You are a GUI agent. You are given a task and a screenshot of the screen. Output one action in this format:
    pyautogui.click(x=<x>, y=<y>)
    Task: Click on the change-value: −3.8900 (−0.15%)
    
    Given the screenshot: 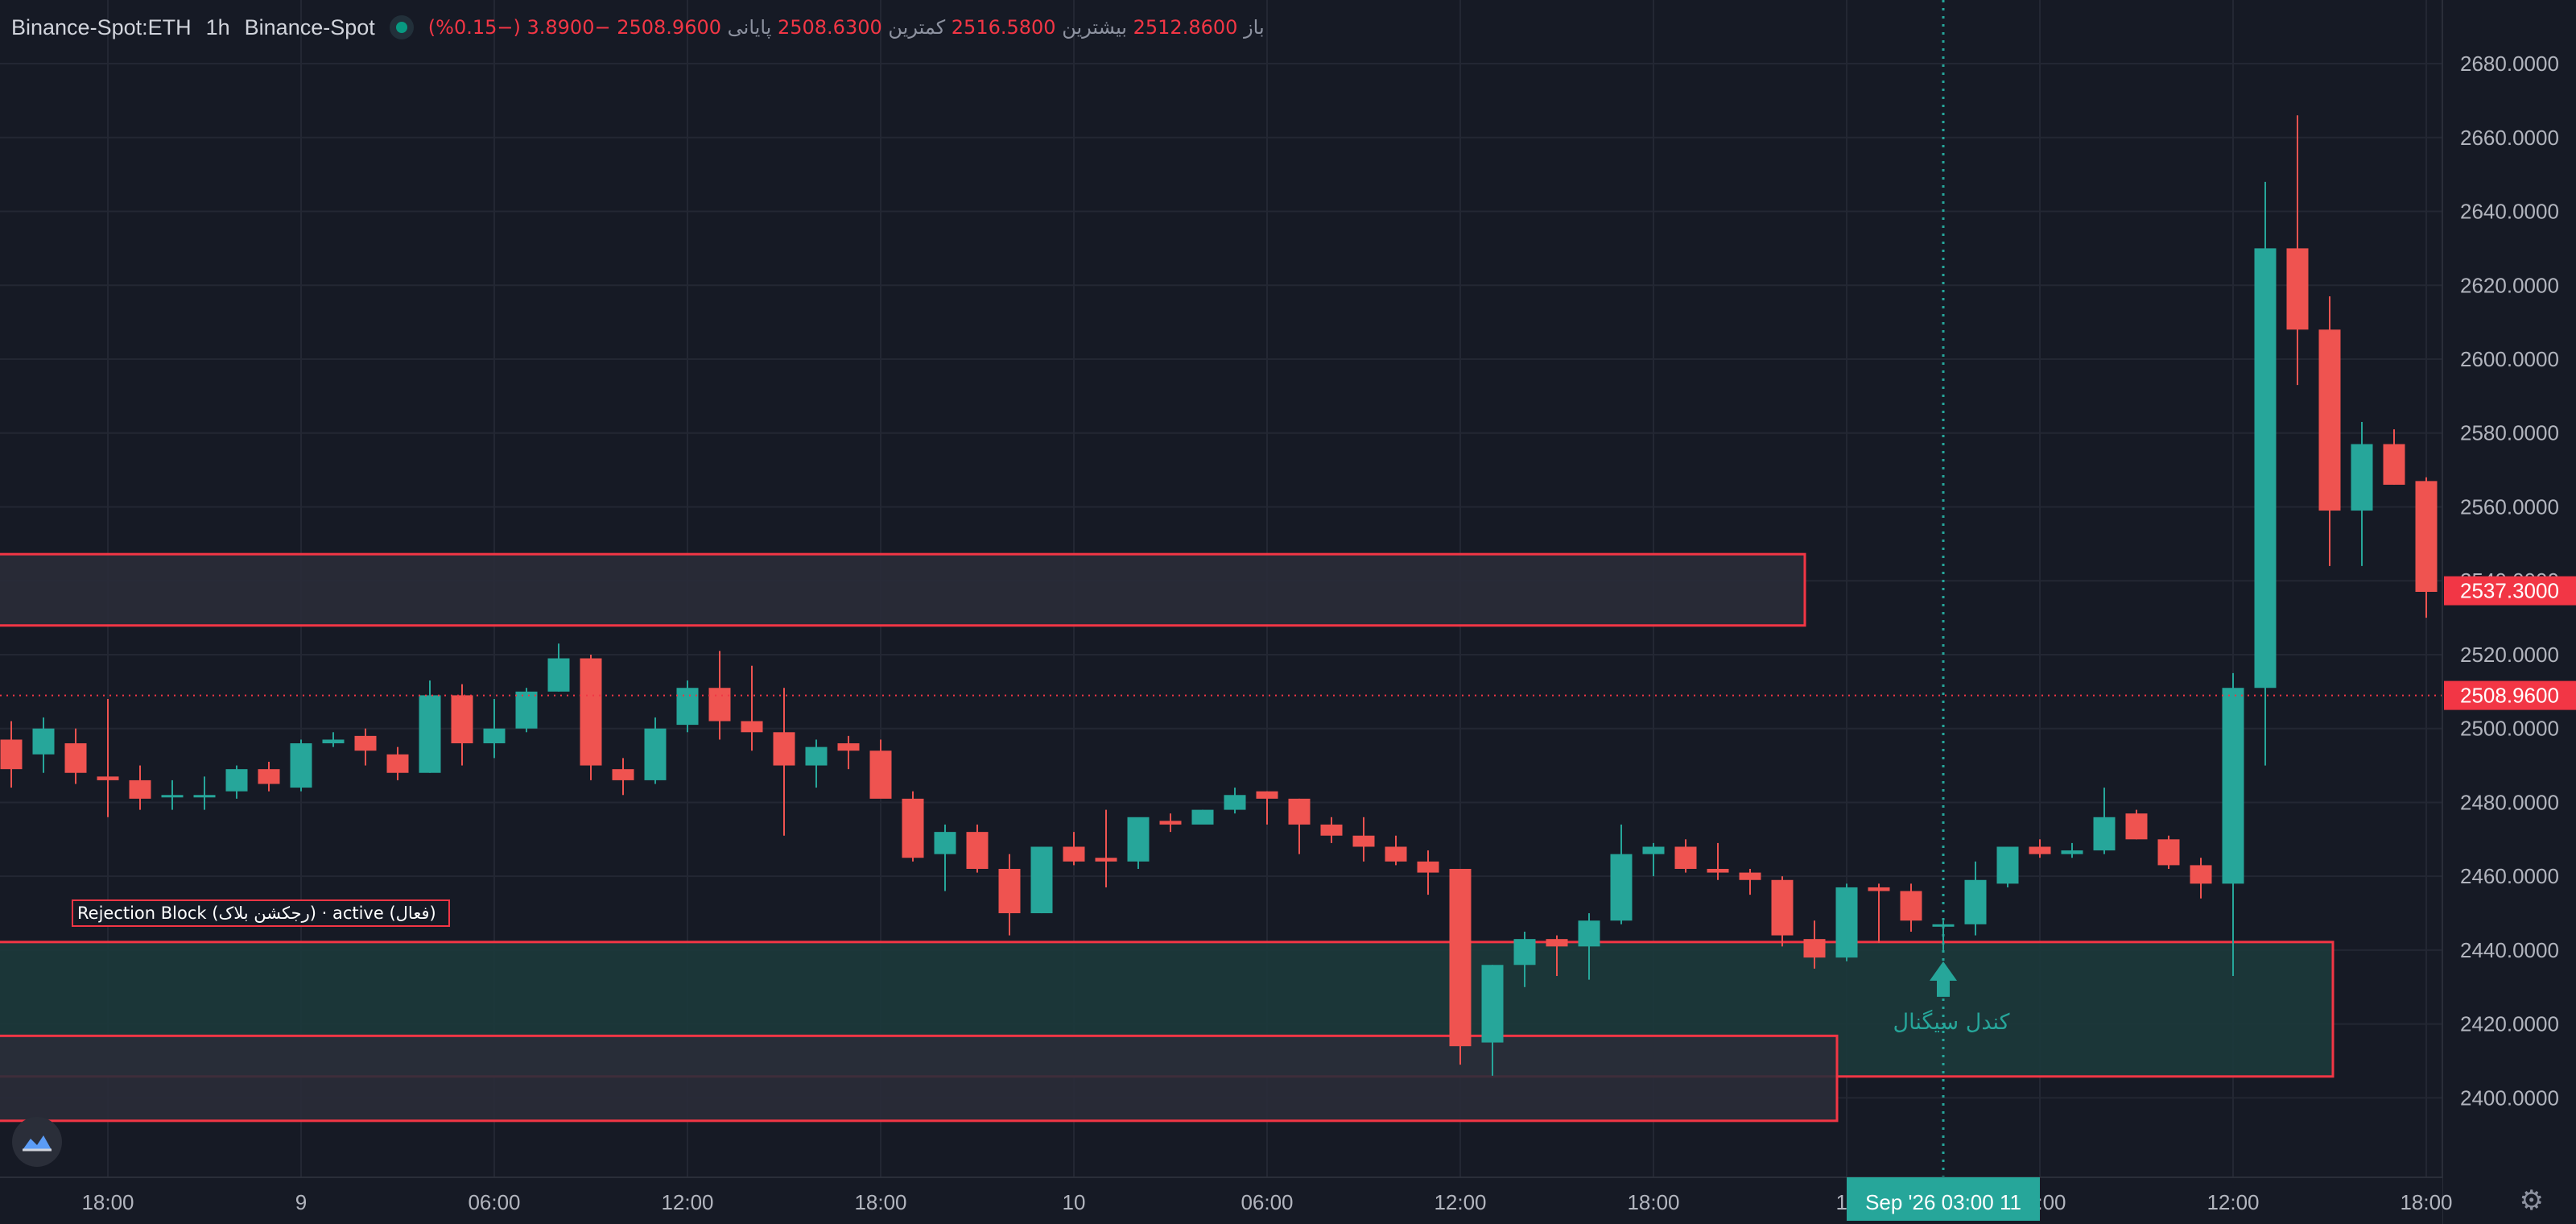 What is the action you would take?
    pyautogui.click(x=519, y=27)
    